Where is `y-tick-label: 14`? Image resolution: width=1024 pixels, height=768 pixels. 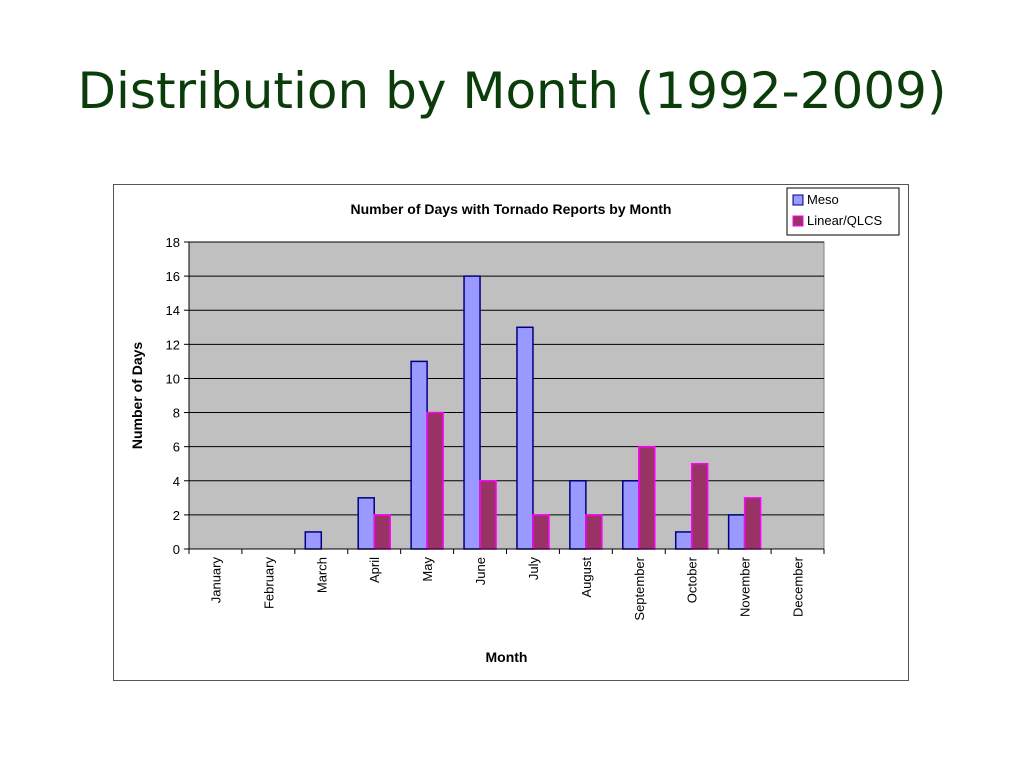 y-tick-label: 14 is located at coordinates (173, 310).